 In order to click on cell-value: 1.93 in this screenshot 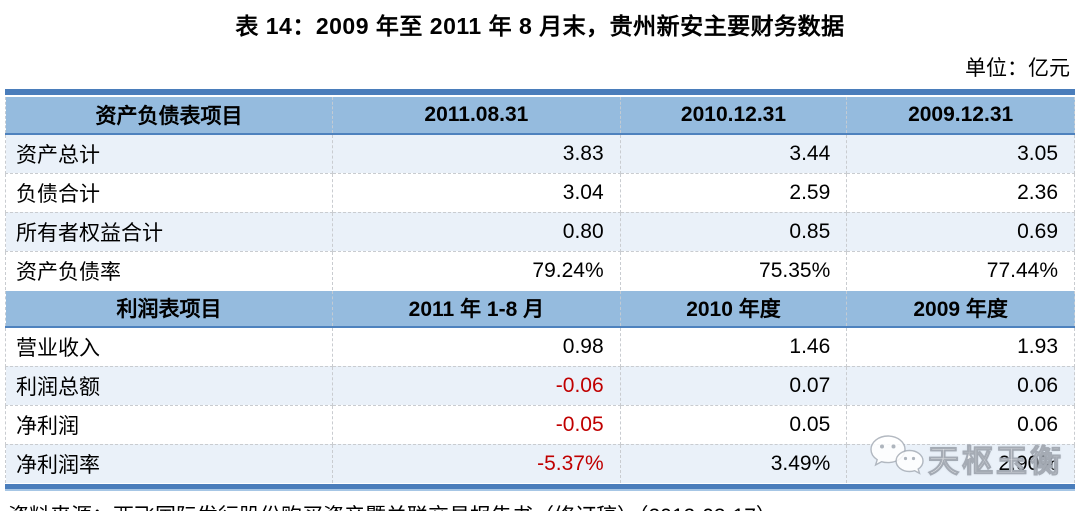, I will do `click(960, 347)`.